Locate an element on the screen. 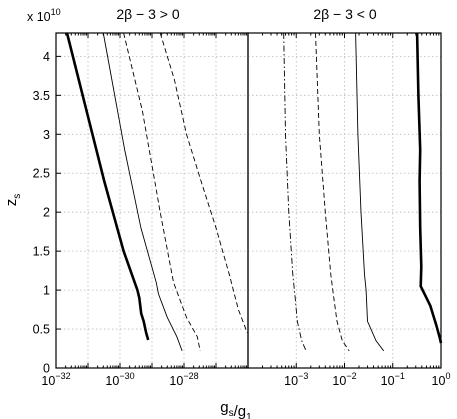 The height and width of the screenshot is (419, 457). x-tick-label: 10⁻³⁰ is located at coordinates (119, 379).